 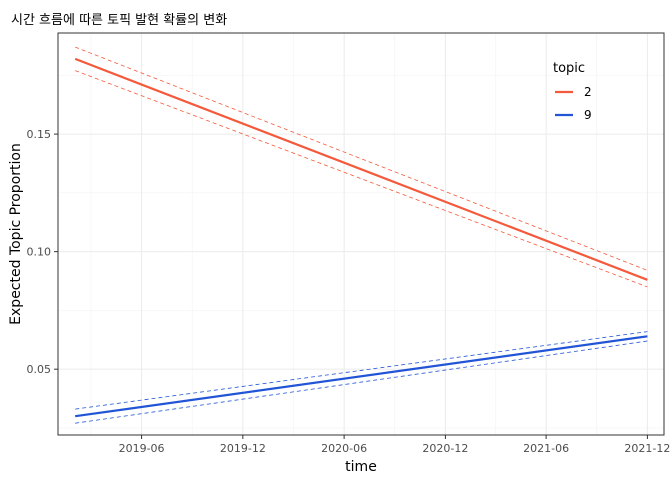 What do you see at coordinates (546, 448) in the screenshot?
I see `x-tick-label: 2021-06` at bounding box center [546, 448].